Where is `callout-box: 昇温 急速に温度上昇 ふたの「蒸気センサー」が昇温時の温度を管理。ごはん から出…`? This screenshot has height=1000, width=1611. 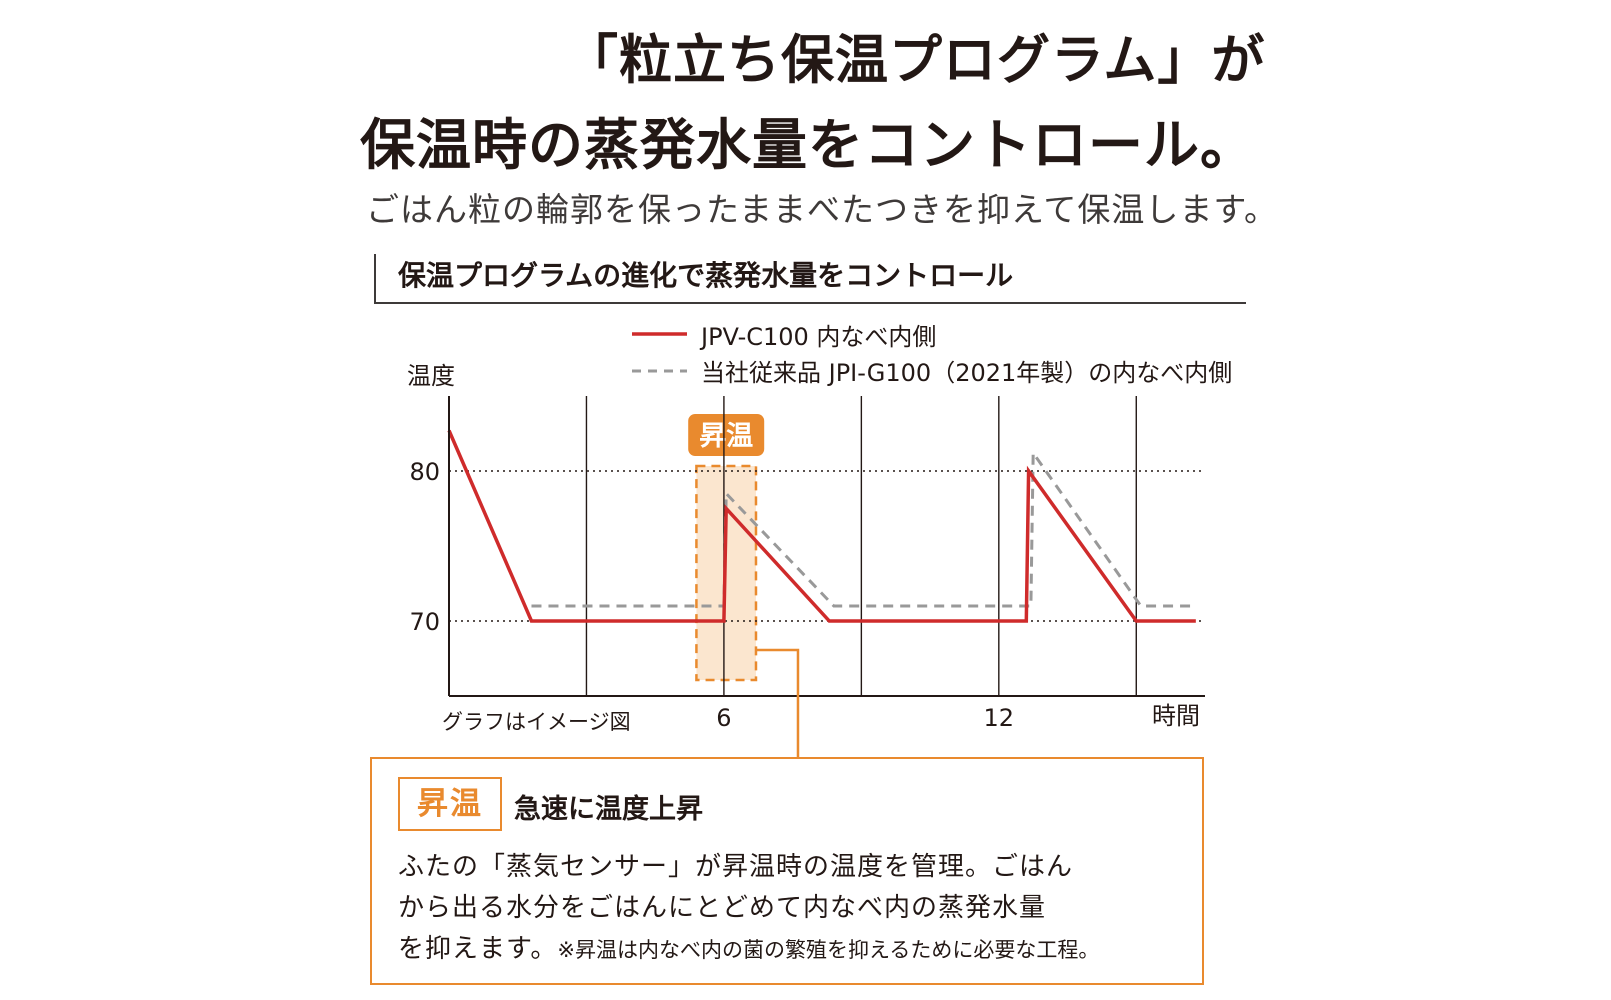
callout-box: 昇温 急速に温度上昇 ふたの「蒸気センサー」が昇温時の温度を管理。ごはん から出… is located at coordinates (787, 871).